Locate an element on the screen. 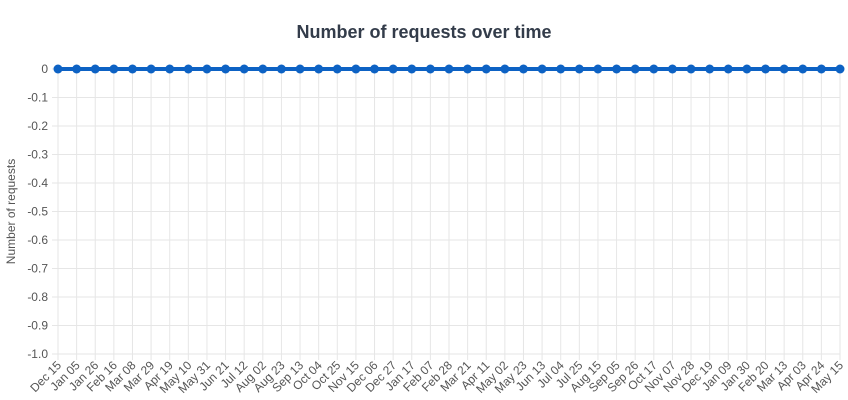  y-tick-label: -0.8 is located at coordinates (37, 297).